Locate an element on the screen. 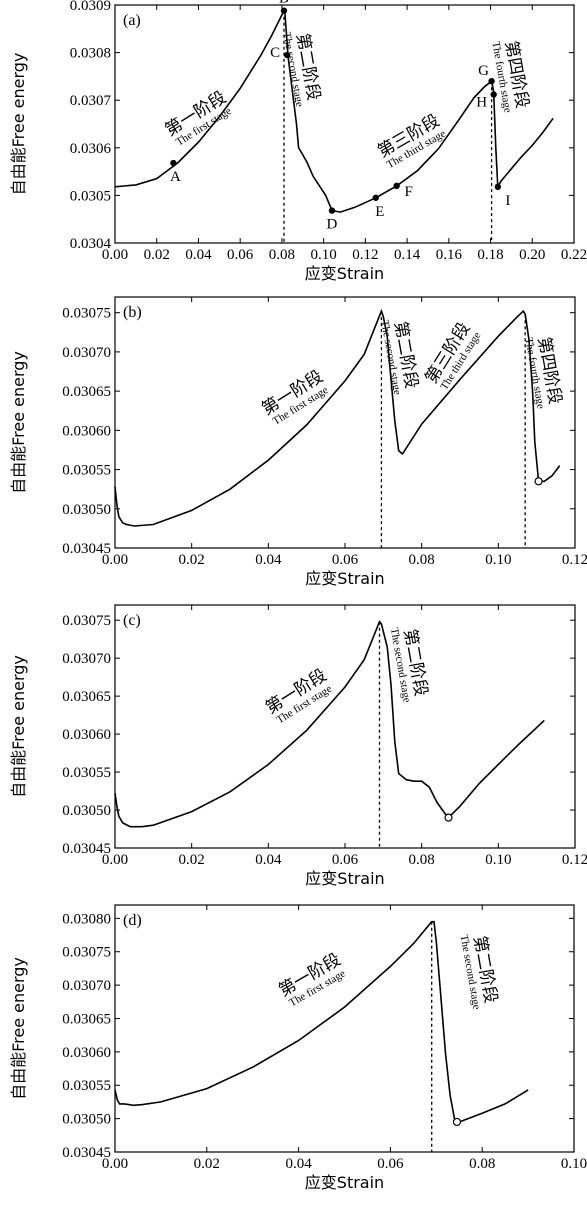 The height and width of the screenshot is (1213, 587). point-label-i: I is located at coordinates (507, 201).